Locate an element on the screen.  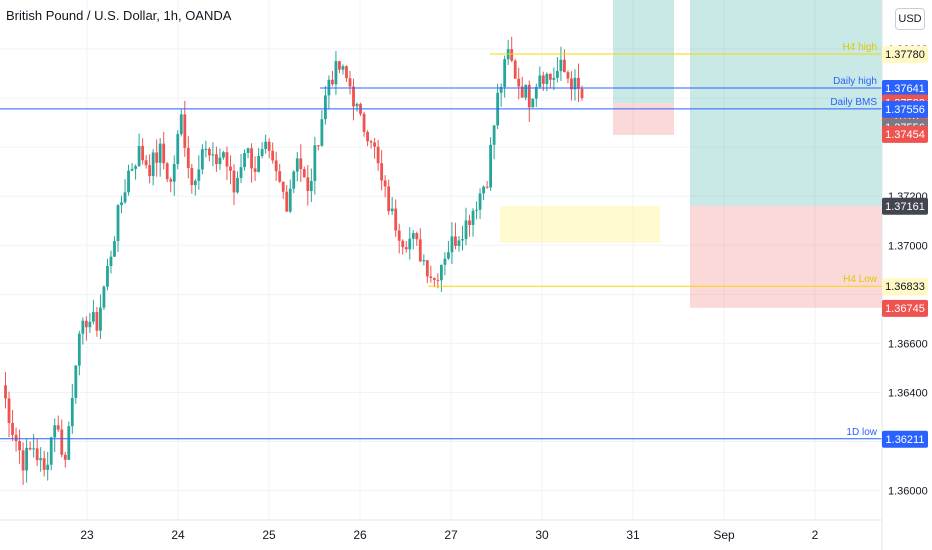
price-tag-text: 1.36833 is located at coordinates (905, 287).